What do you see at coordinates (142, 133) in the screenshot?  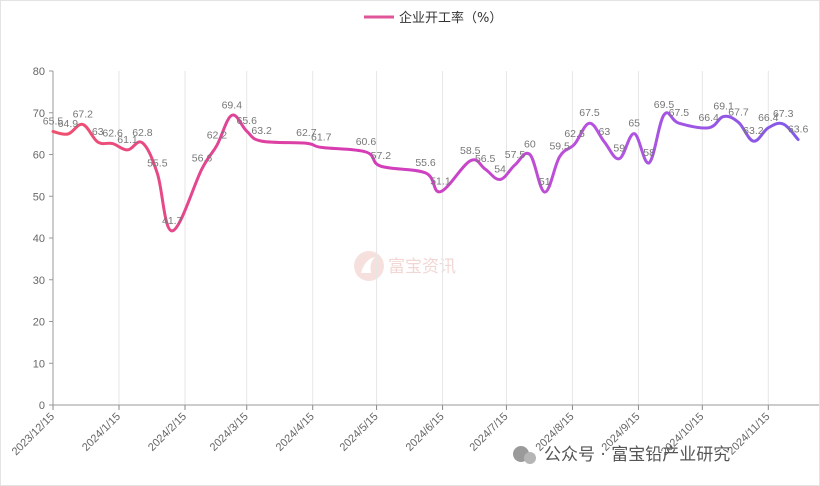 I see `data-label: 62.8` at bounding box center [142, 133].